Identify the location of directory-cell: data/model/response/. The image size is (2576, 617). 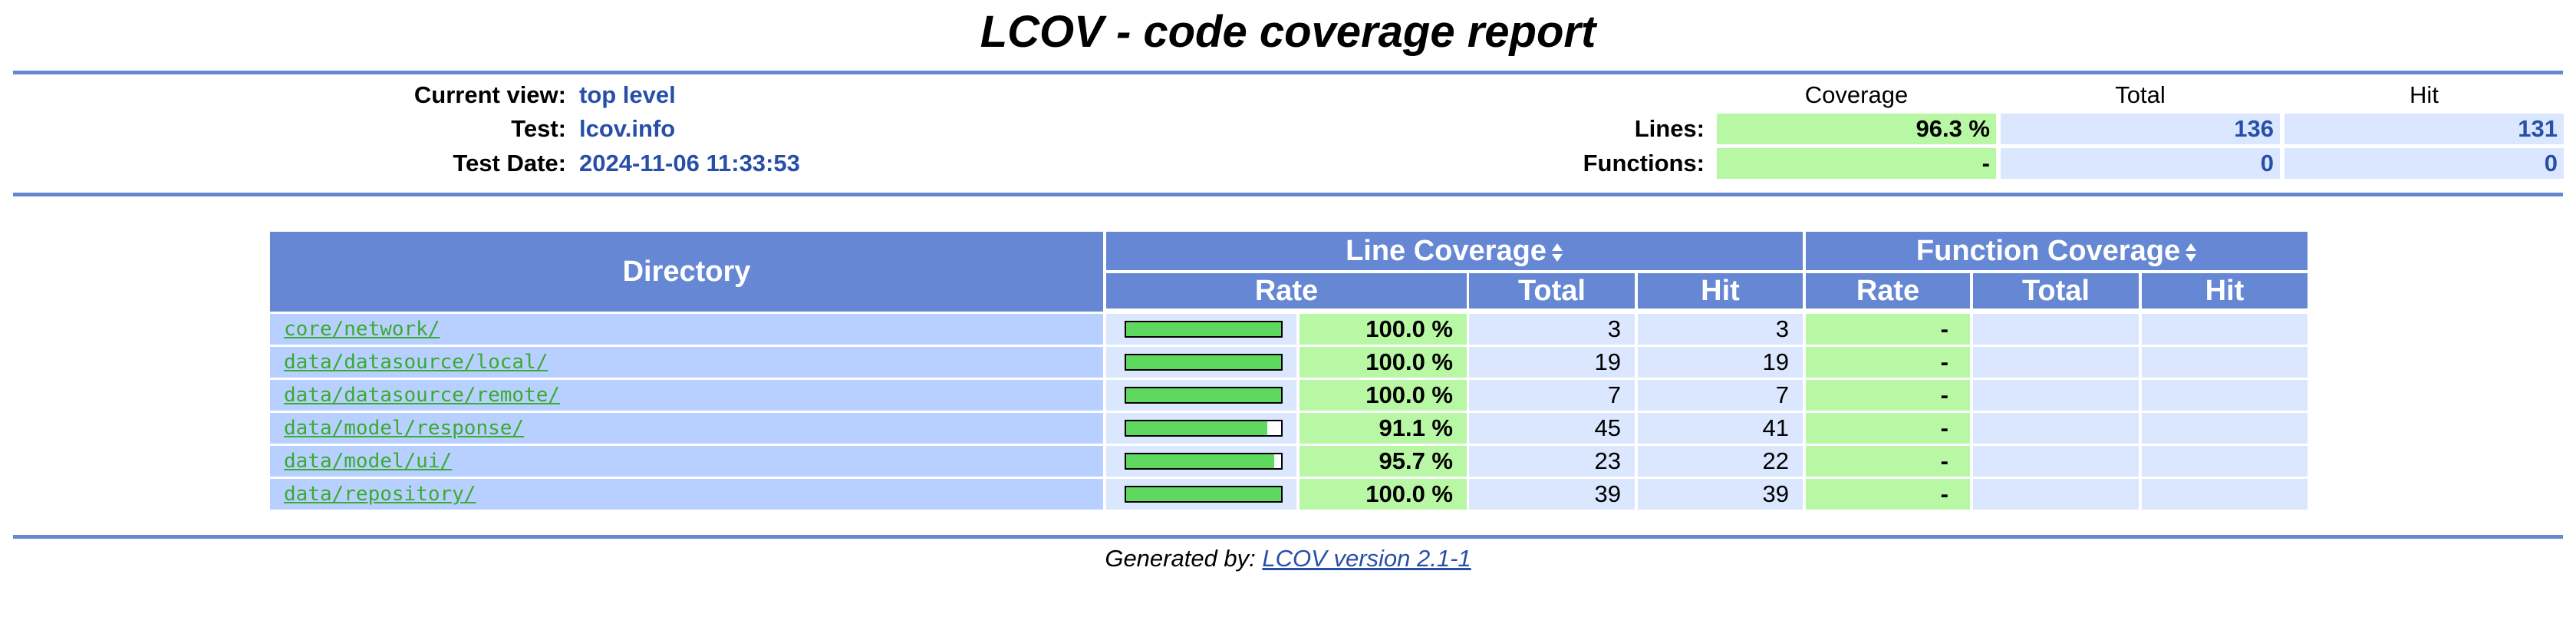
(686, 429).